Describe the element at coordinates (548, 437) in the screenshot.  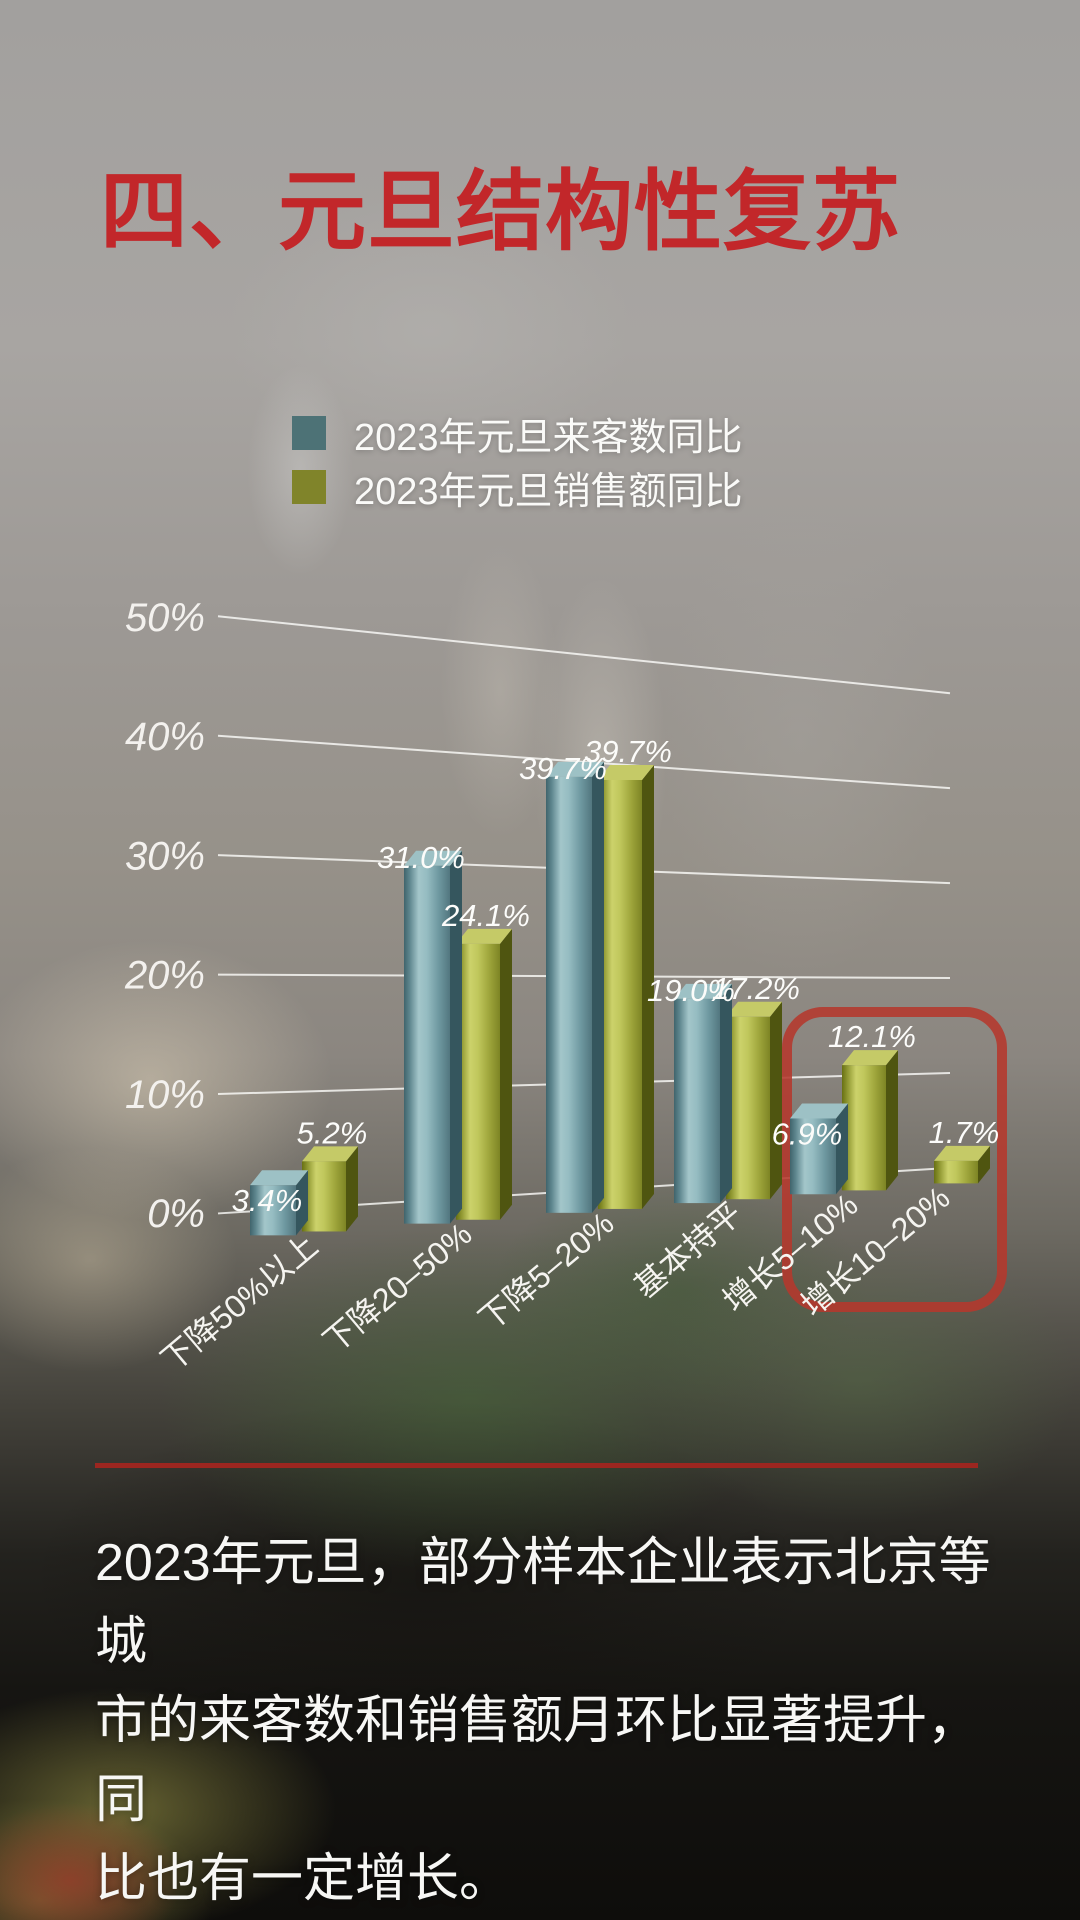
I see `legend-label-visitors: 2023年元旦来客数同比` at that location.